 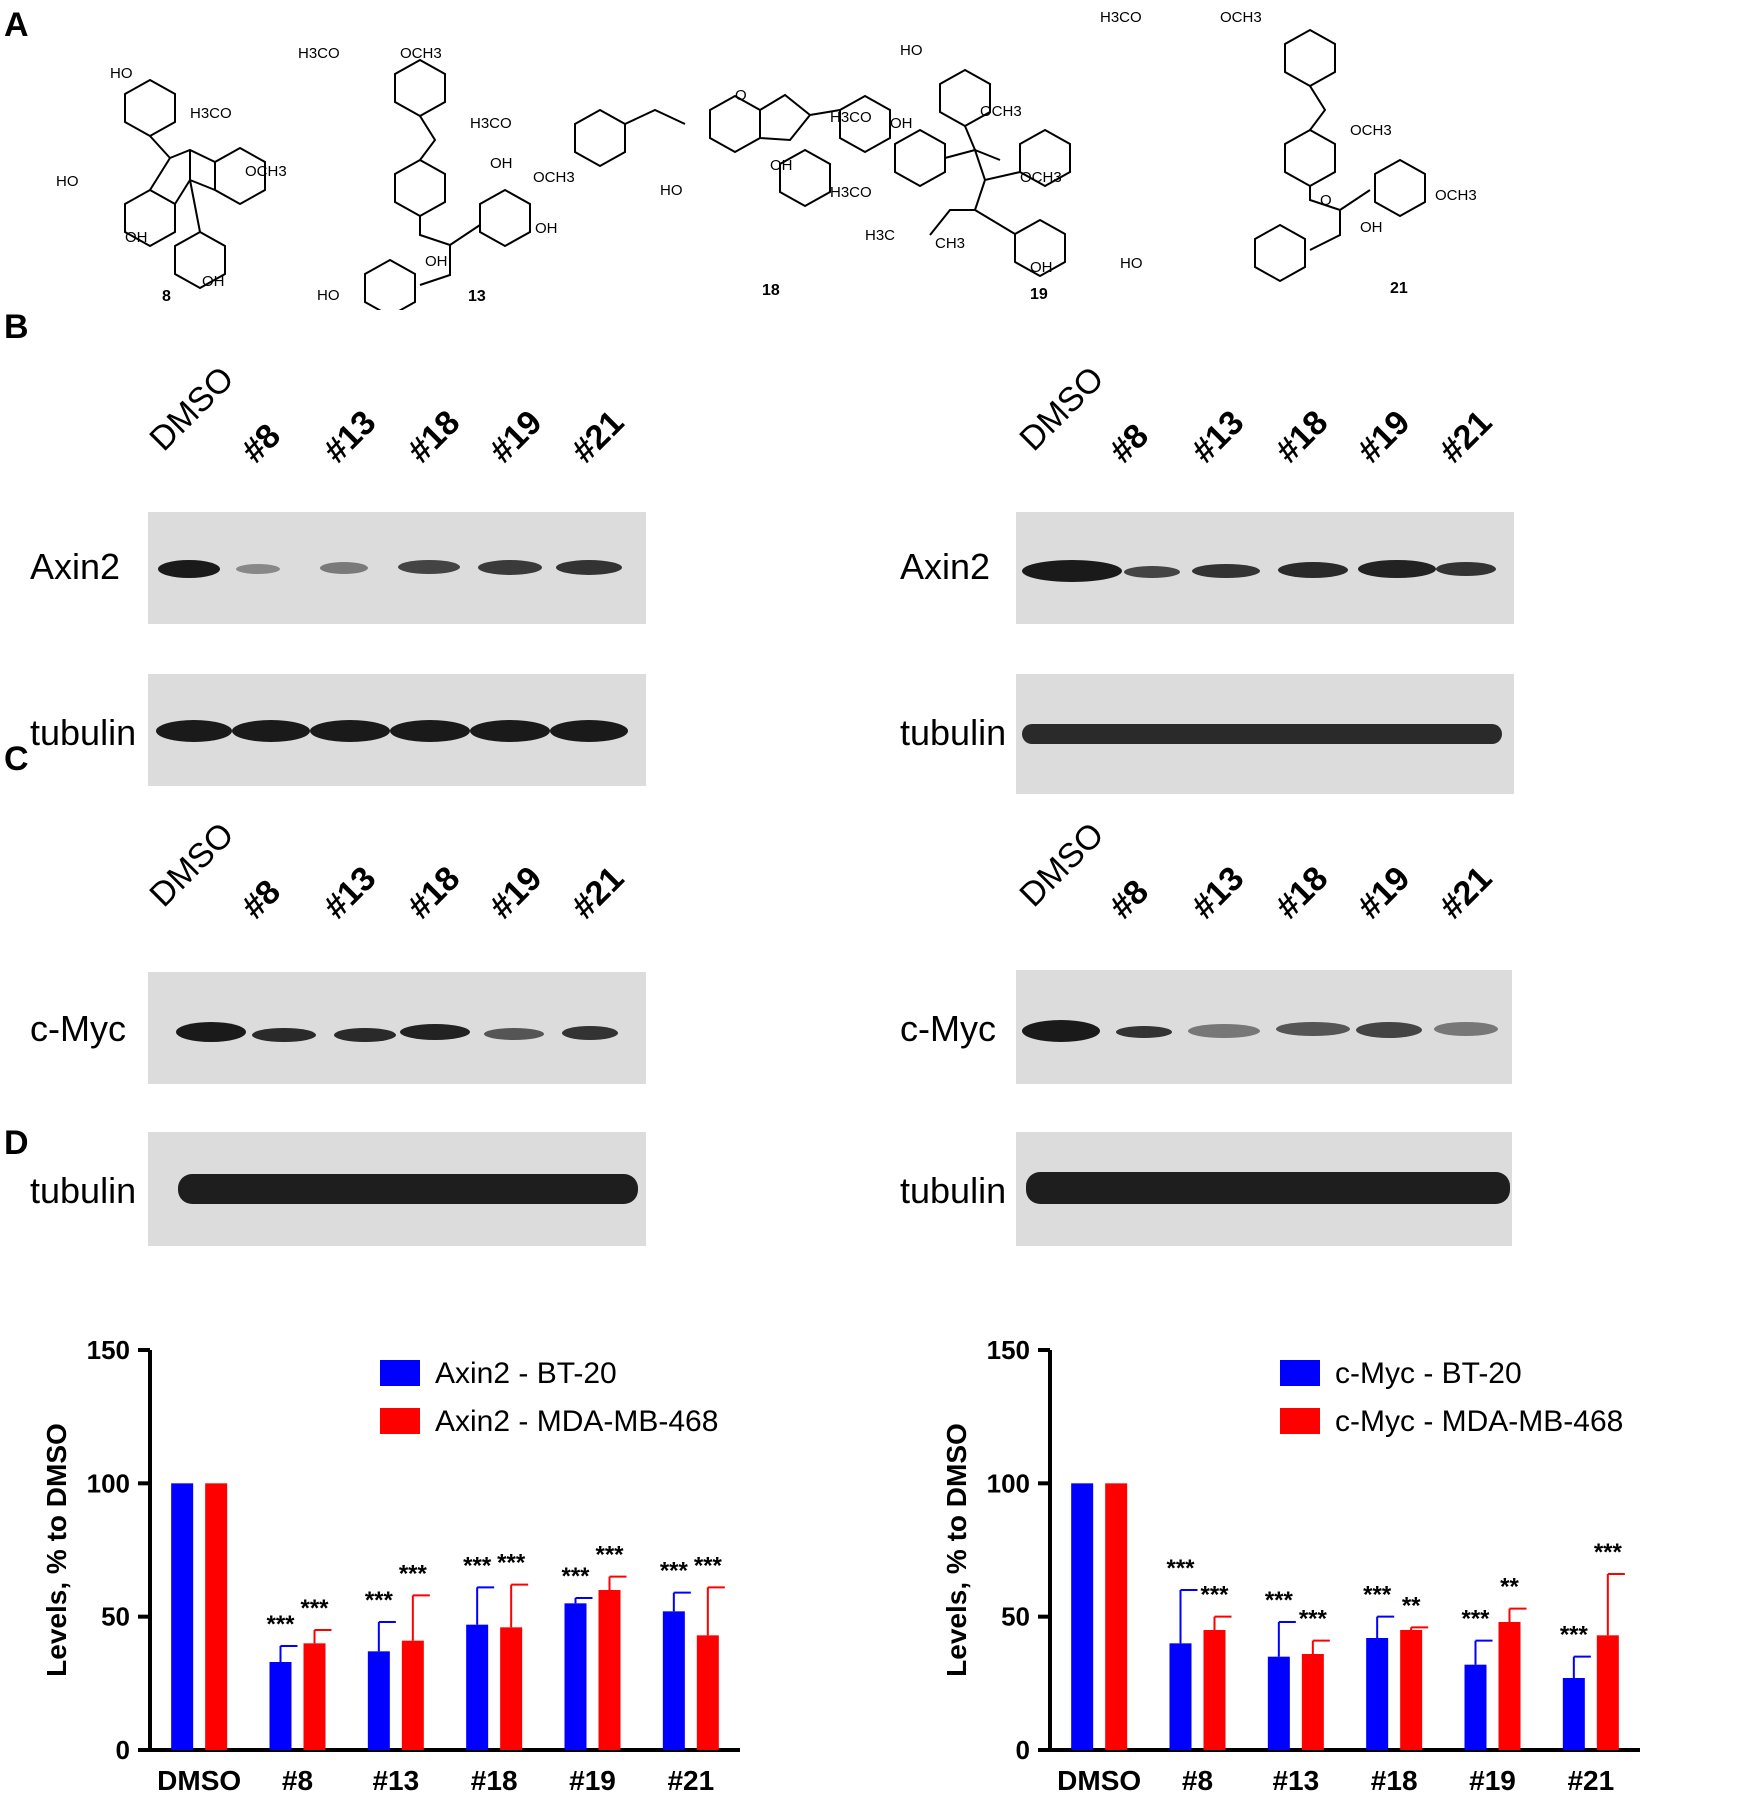 I want to click on lane-label-13: #13, so click(x=350, y=893).